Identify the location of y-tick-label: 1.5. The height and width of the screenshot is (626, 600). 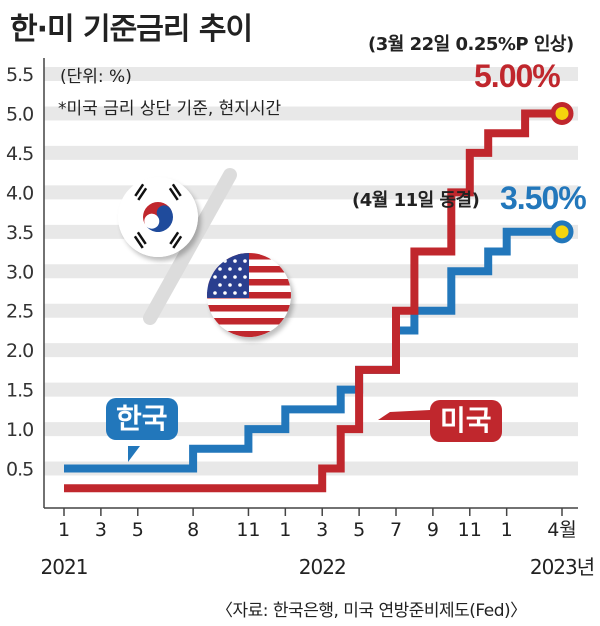
(19, 391).